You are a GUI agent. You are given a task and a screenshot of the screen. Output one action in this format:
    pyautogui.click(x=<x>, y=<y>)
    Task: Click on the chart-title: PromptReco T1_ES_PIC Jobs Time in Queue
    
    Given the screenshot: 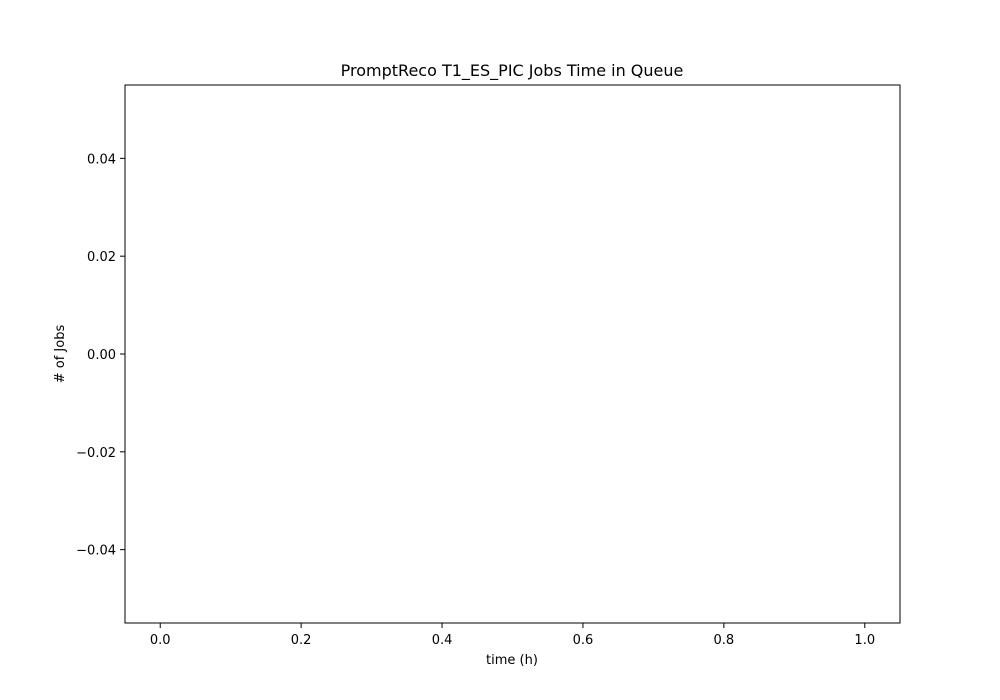 What is the action you would take?
    pyautogui.click(x=512, y=71)
    